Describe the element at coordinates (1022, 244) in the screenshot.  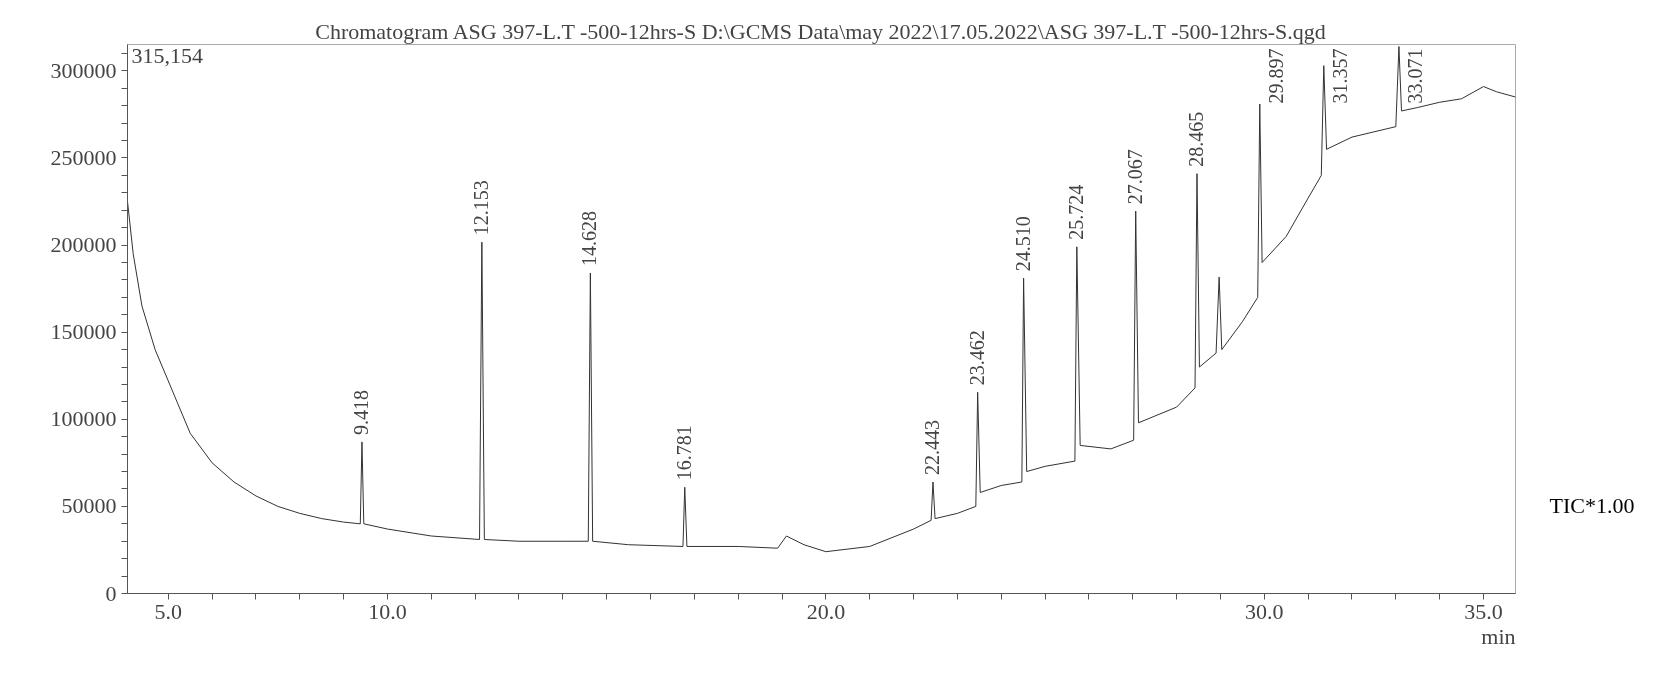
I see `annotation: 24.510` at that location.